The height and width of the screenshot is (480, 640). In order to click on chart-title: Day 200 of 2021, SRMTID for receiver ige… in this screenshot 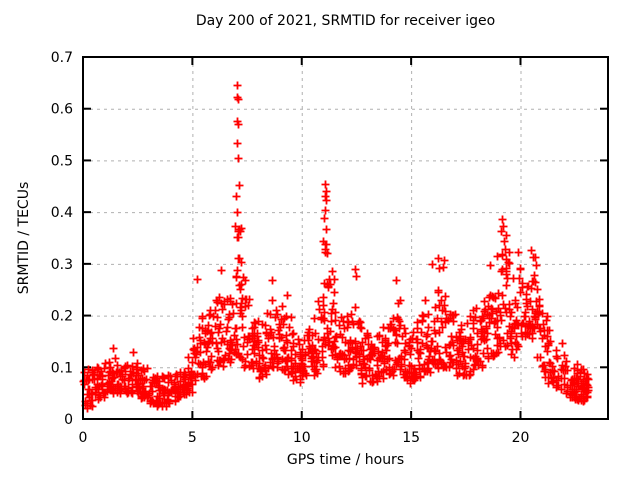, I will do `click(345, 21)`.